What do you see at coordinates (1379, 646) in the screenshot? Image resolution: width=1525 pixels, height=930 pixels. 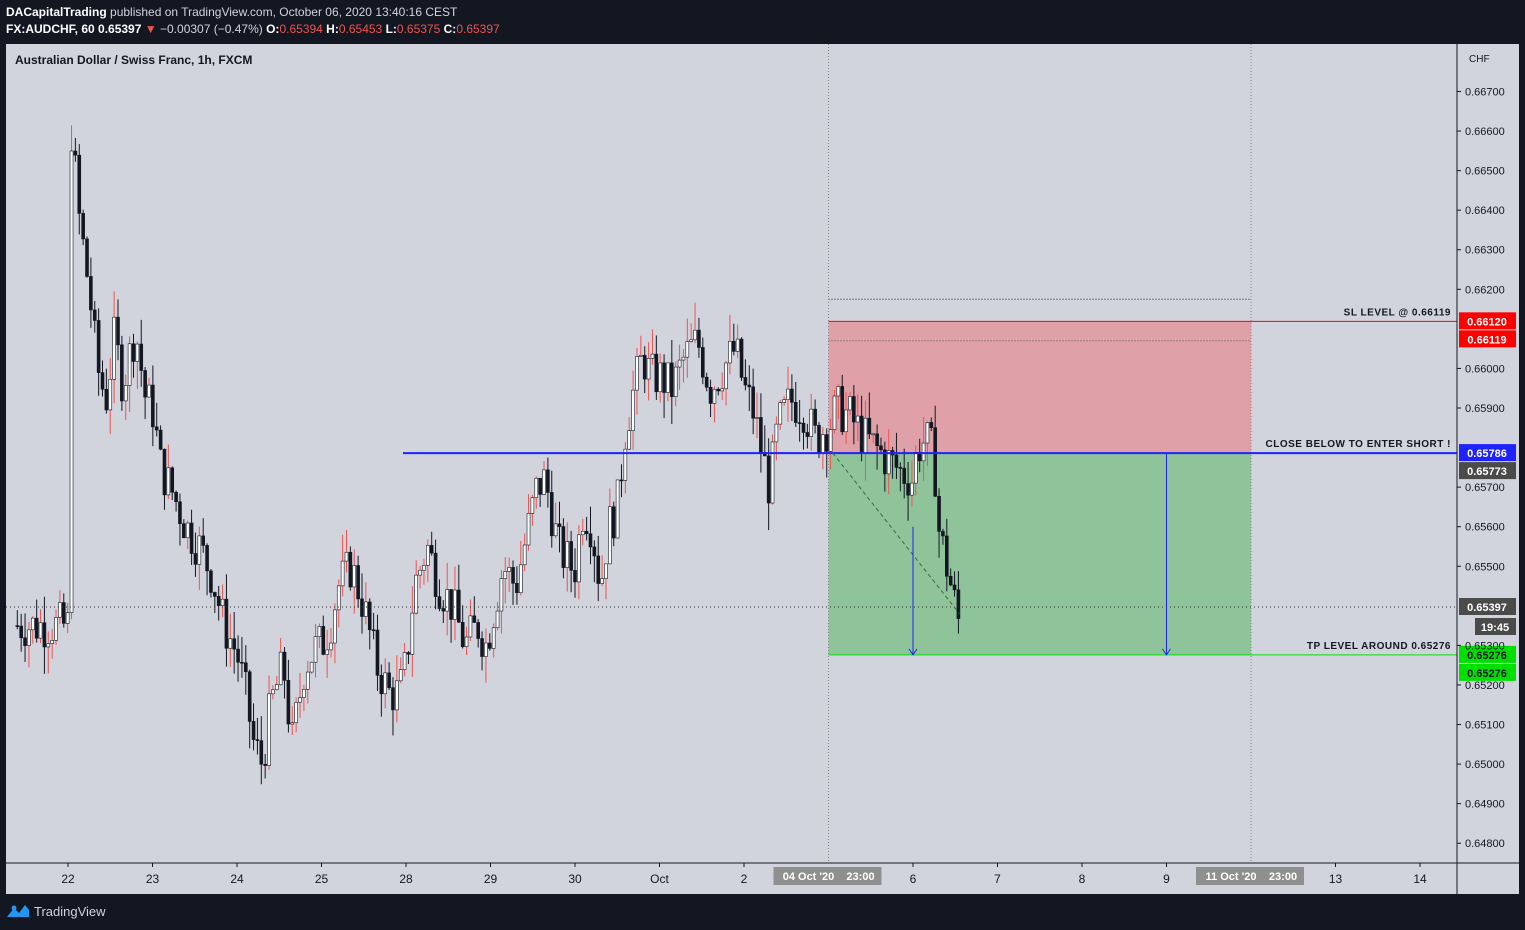 I see `level-label: TP LEVEL AROUND 0.65276` at bounding box center [1379, 646].